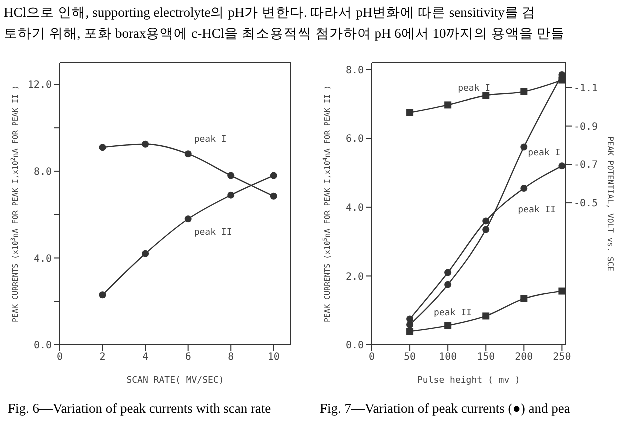 This screenshot has height=436, width=626. I want to click on x-tick-label: 10, so click(274, 358).